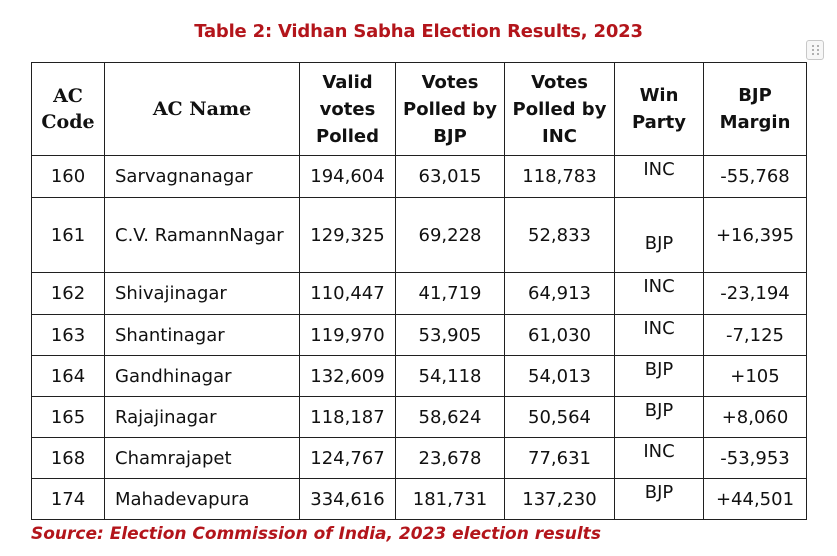 The image size is (837, 556). What do you see at coordinates (347, 235) in the screenshot?
I see `cell-valid-votes: 129,325` at bounding box center [347, 235].